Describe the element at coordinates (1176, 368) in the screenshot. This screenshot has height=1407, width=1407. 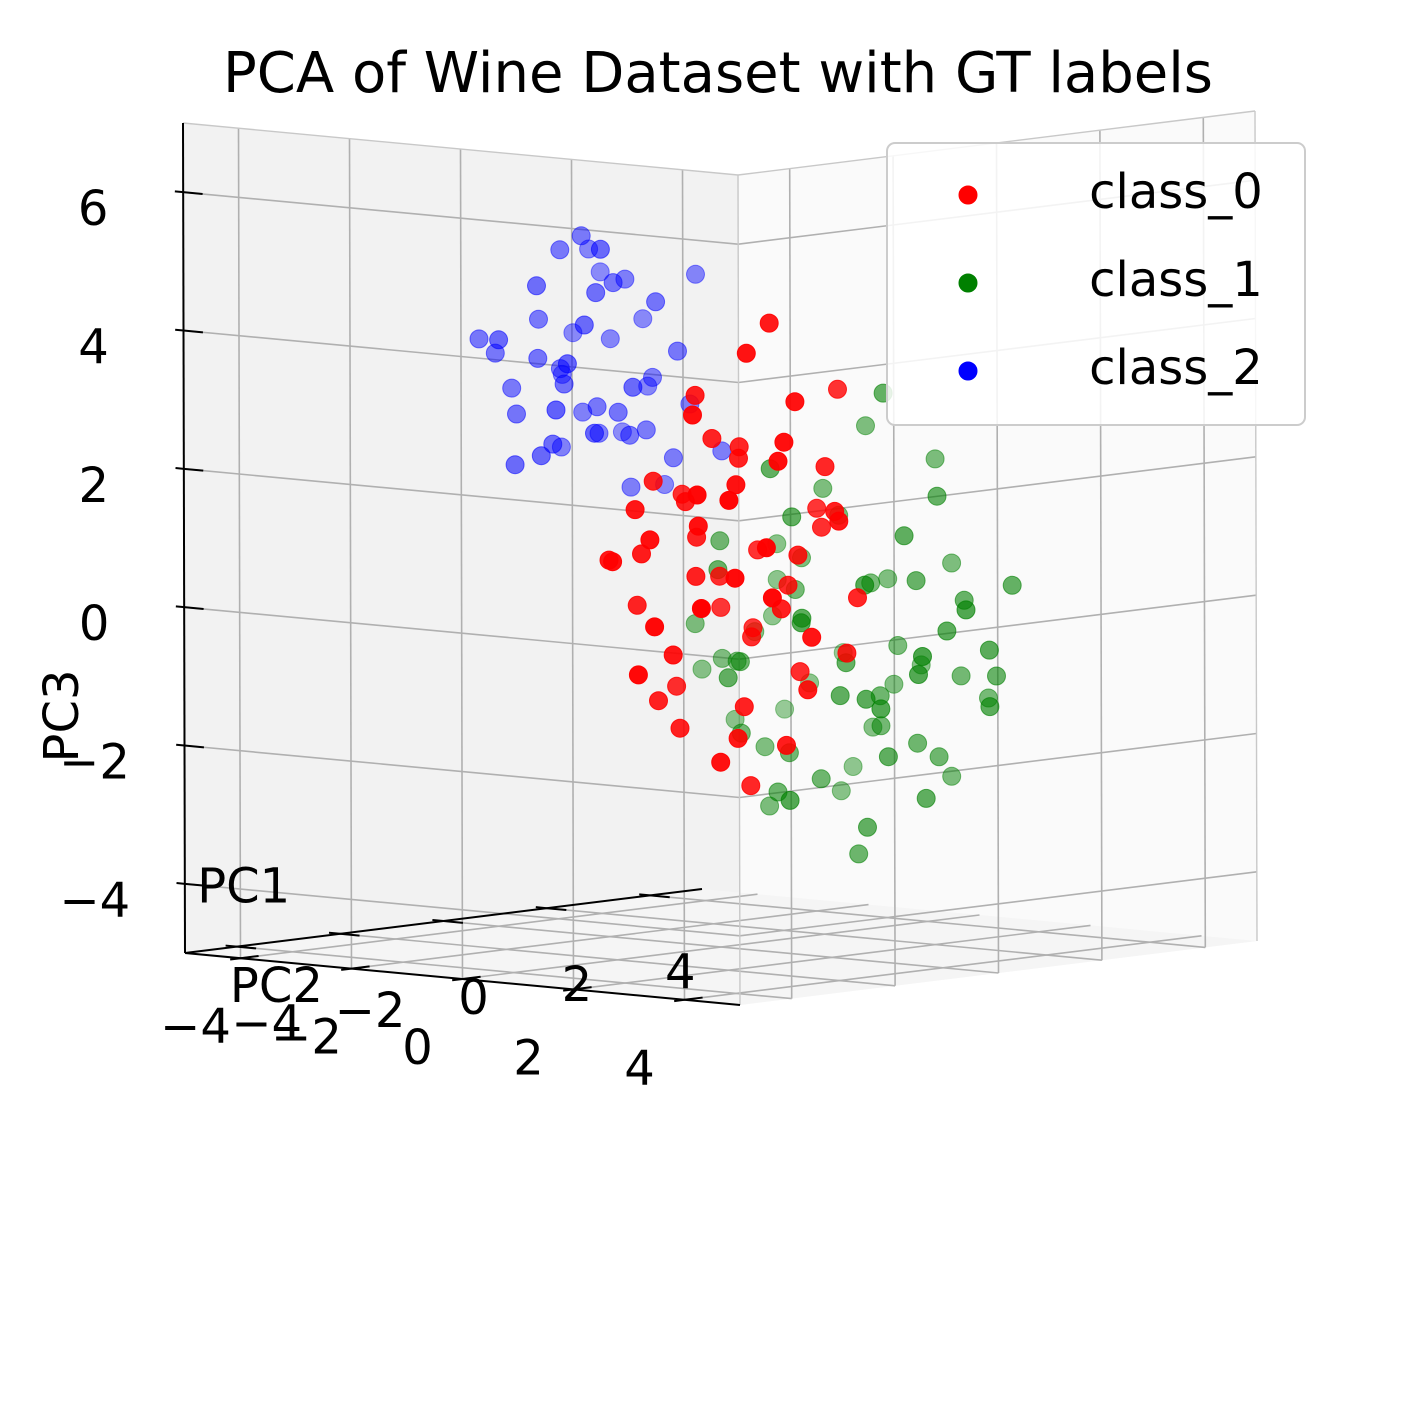
I see `legend-label-class-2: class_2` at that location.